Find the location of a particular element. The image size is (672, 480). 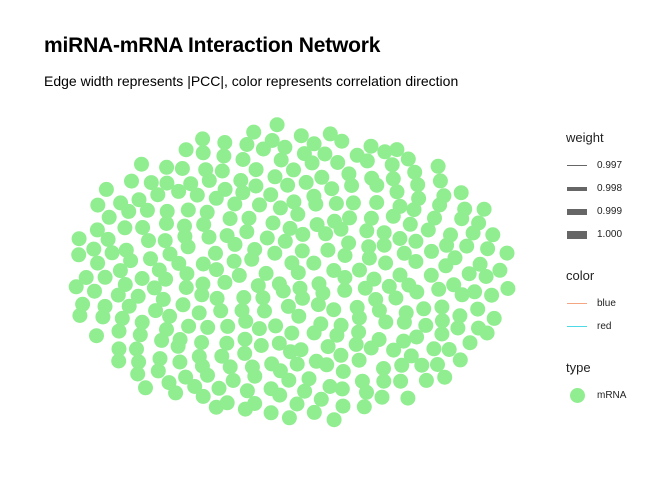

weight-key-line is located at coordinates (577, 165).